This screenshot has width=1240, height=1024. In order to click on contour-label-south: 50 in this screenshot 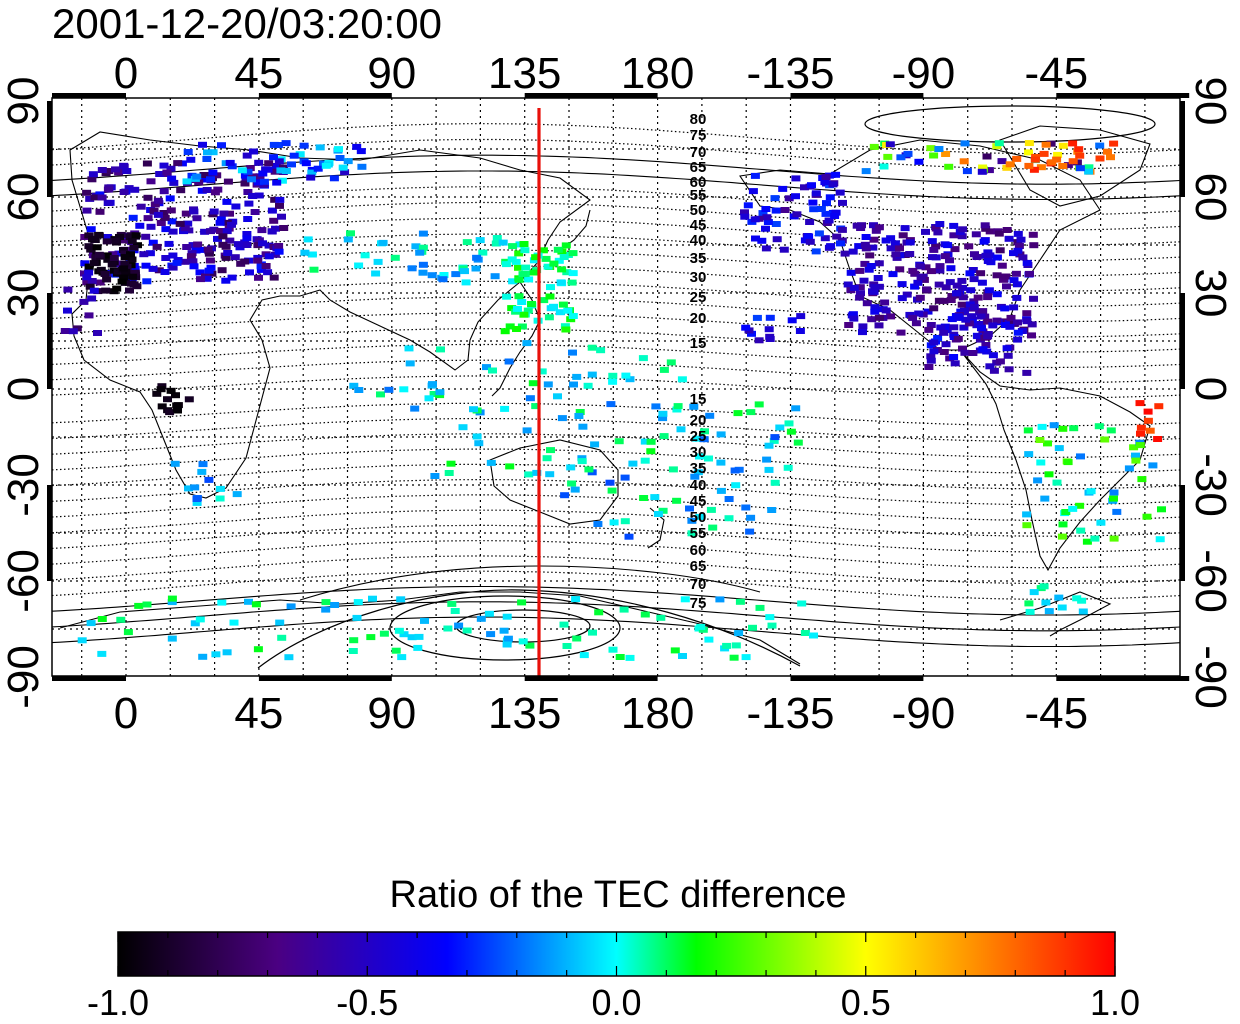, I will do `click(698, 517)`.